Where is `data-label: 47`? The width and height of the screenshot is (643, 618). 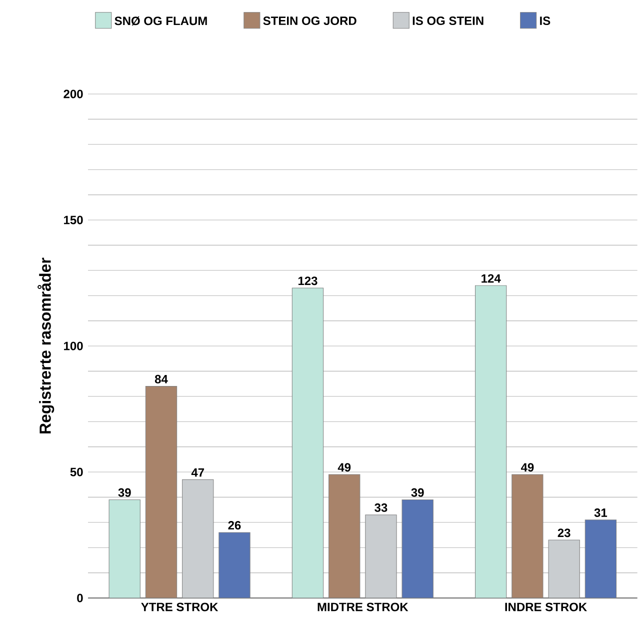 data-label: 47 is located at coordinates (197, 472).